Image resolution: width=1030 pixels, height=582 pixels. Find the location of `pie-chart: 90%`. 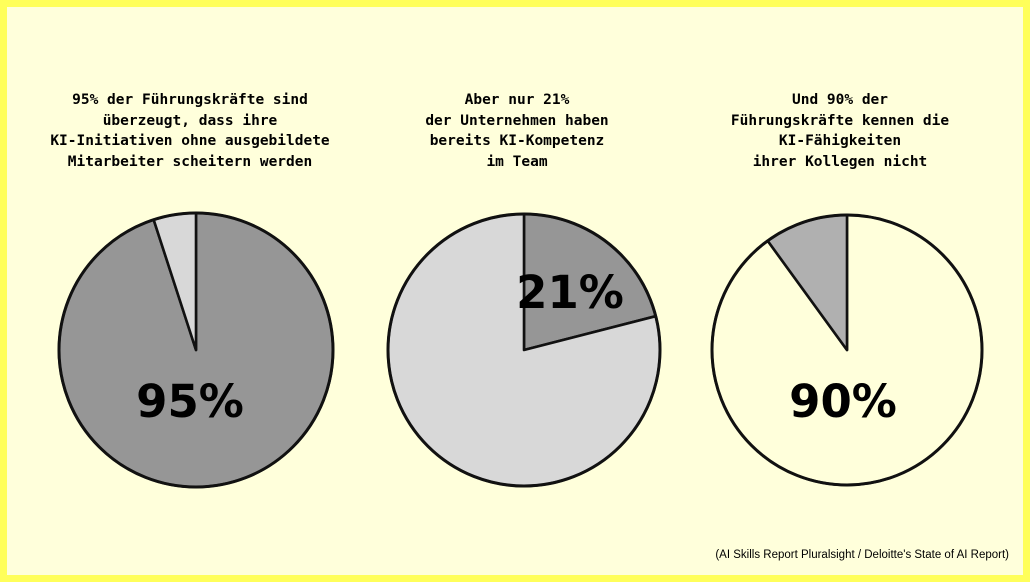

pie-chart: 90% is located at coordinates (847, 350).